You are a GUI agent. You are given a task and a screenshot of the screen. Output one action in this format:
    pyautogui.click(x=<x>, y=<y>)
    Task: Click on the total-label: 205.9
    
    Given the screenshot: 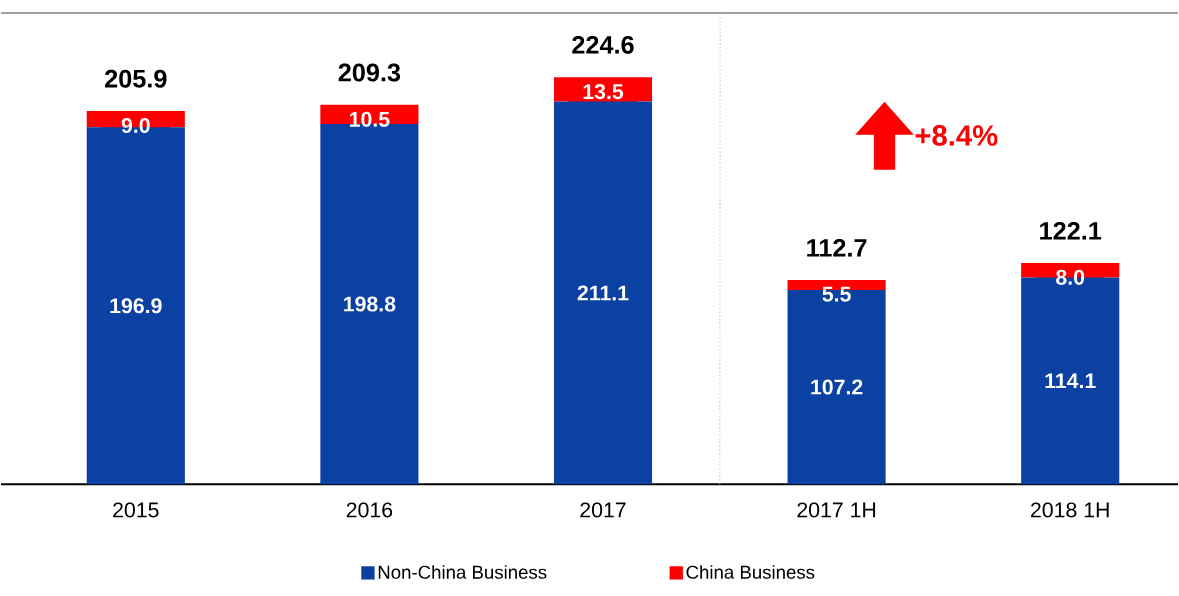 What is the action you would take?
    pyautogui.click(x=136, y=78)
    